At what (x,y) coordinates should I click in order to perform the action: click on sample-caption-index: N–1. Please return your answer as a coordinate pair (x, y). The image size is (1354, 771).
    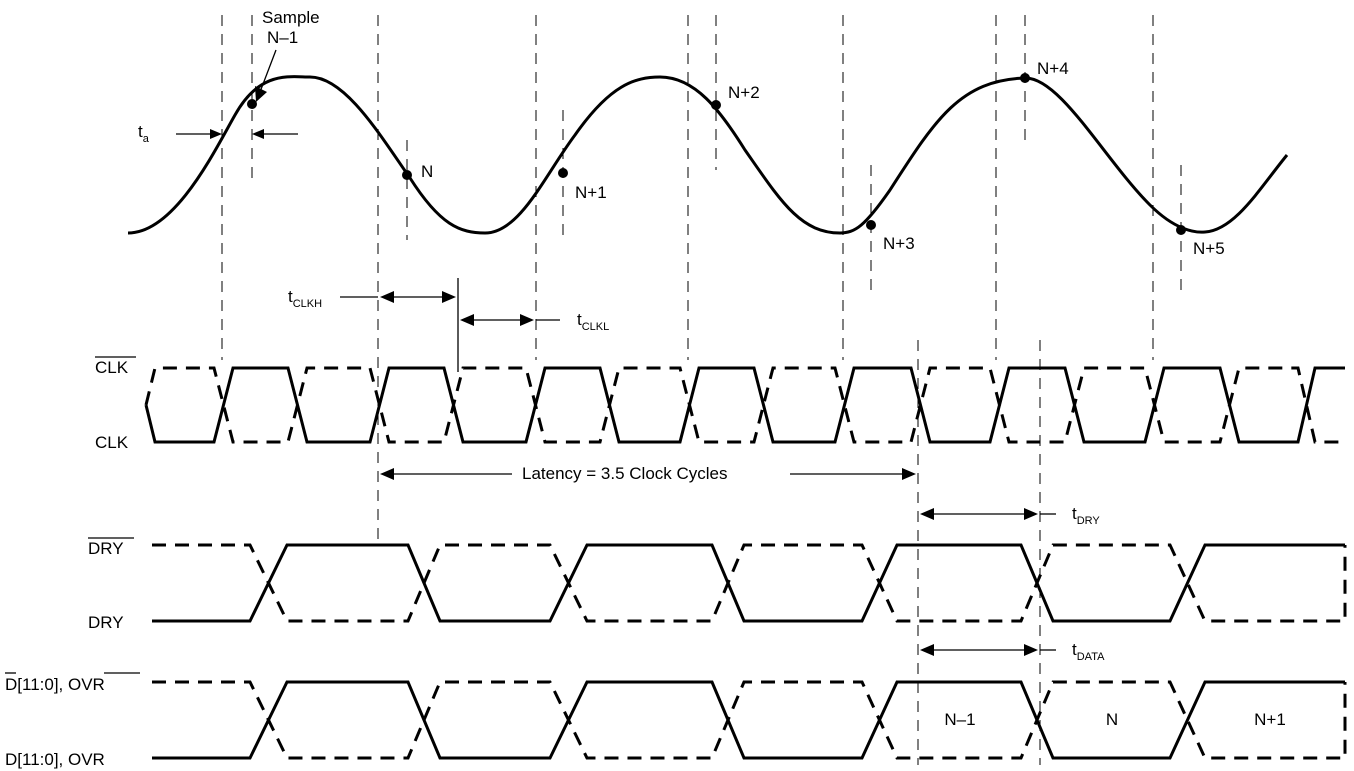
    Looking at the image, I should click on (282, 37).